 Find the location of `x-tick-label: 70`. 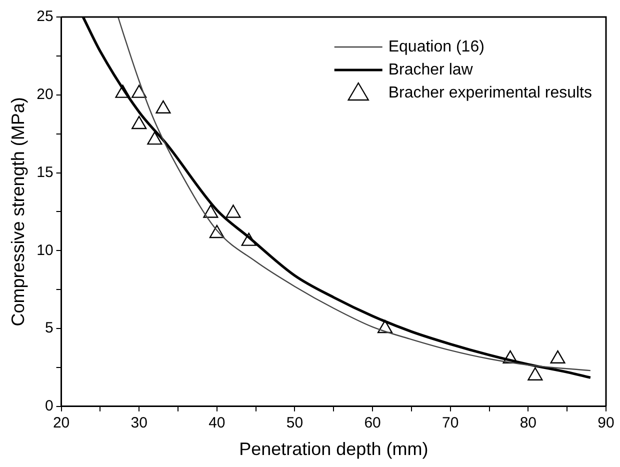

x-tick-label: 70 is located at coordinates (450, 423).